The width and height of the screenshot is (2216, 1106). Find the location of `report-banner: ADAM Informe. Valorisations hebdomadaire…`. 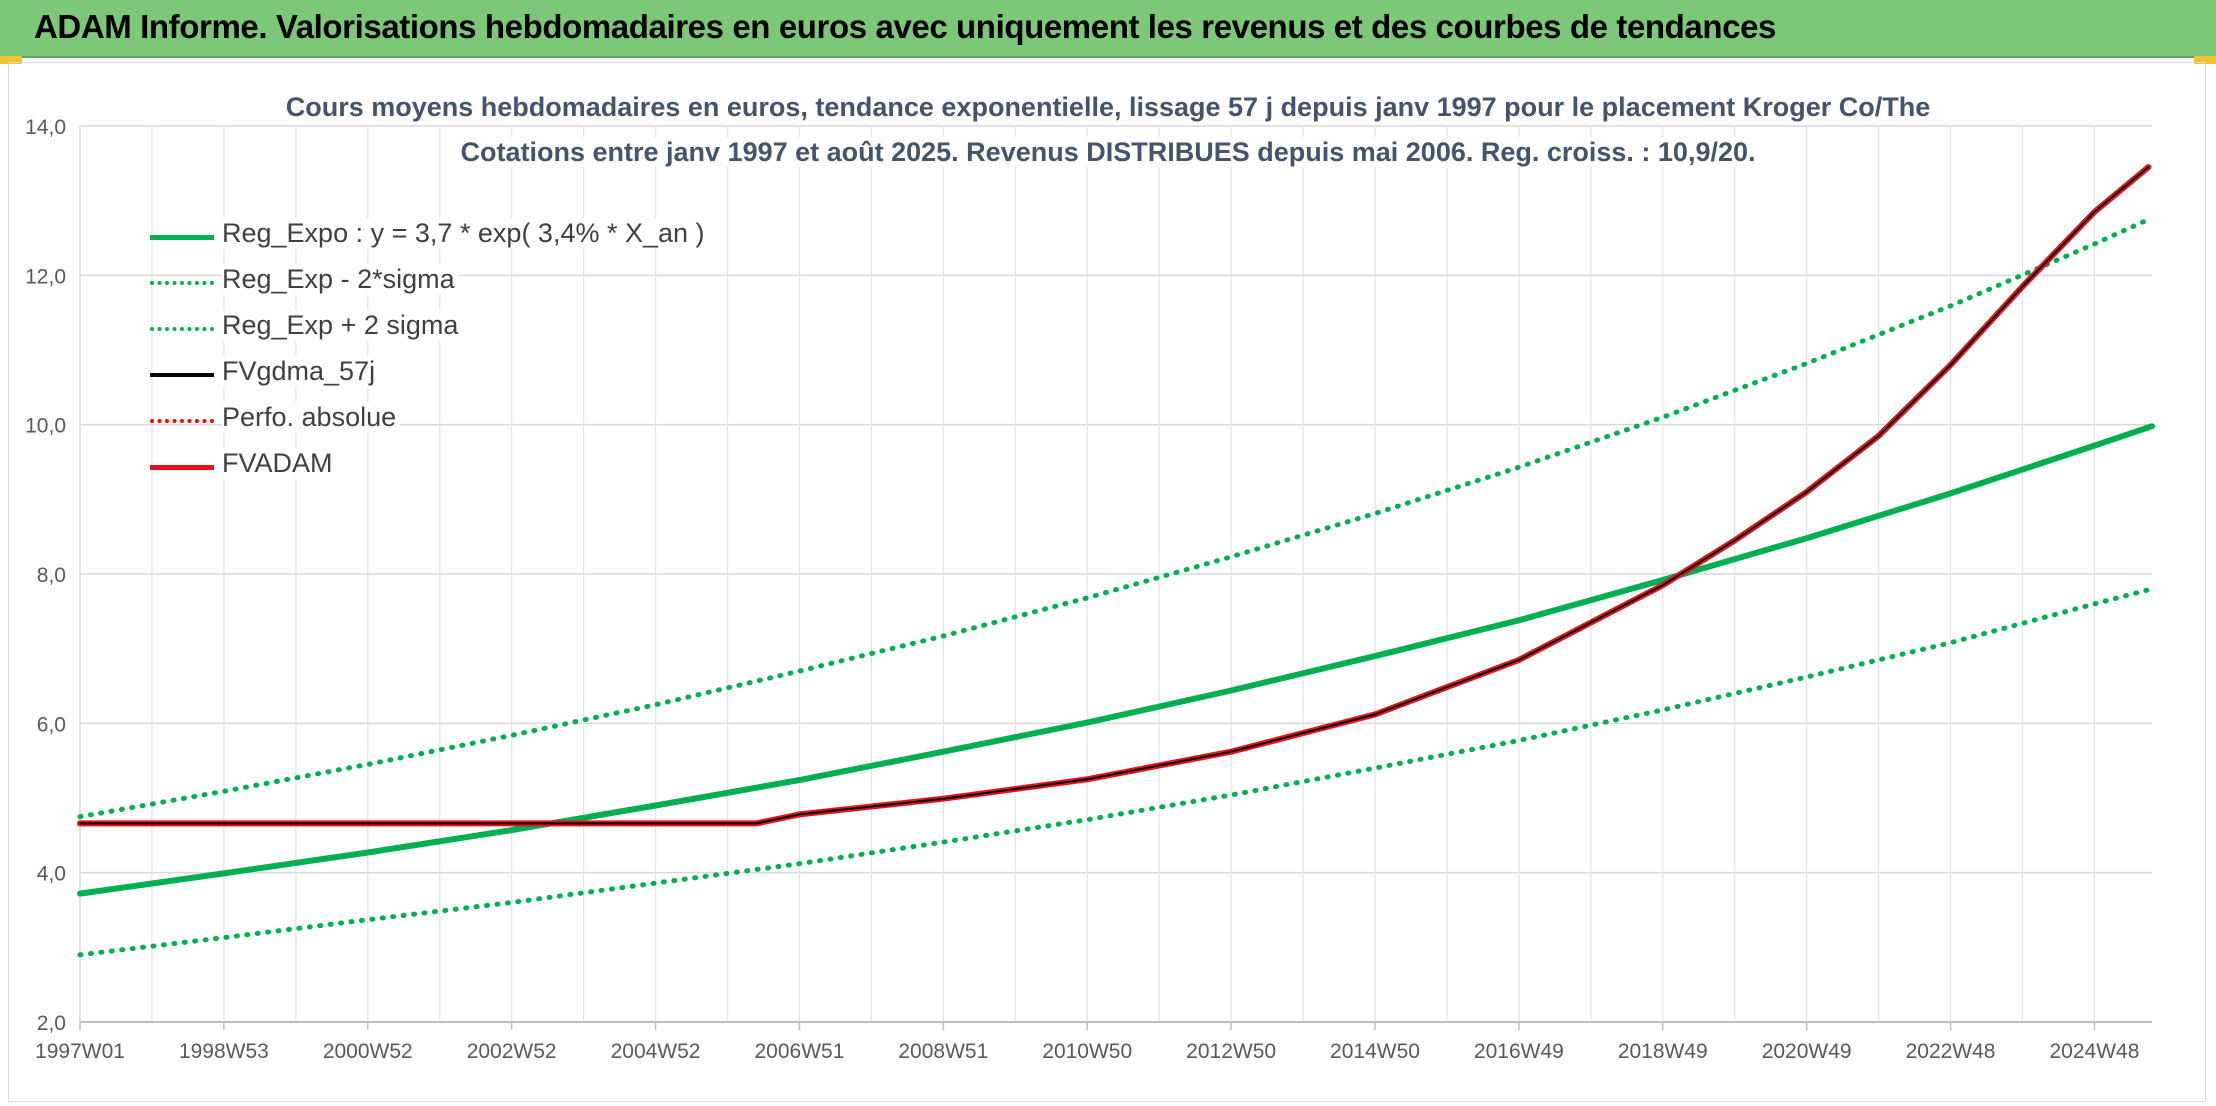

report-banner: ADAM Informe. Valorisations hebdomadaire… is located at coordinates (1108, 29).